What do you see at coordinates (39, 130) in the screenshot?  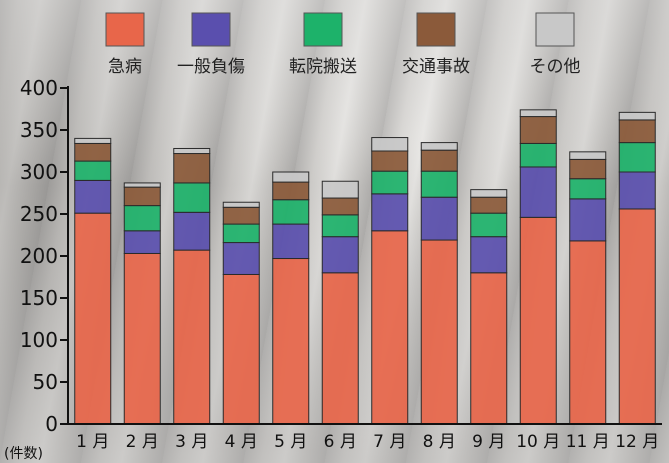 I see `y-tick-label-7: 350` at bounding box center [39, 130].